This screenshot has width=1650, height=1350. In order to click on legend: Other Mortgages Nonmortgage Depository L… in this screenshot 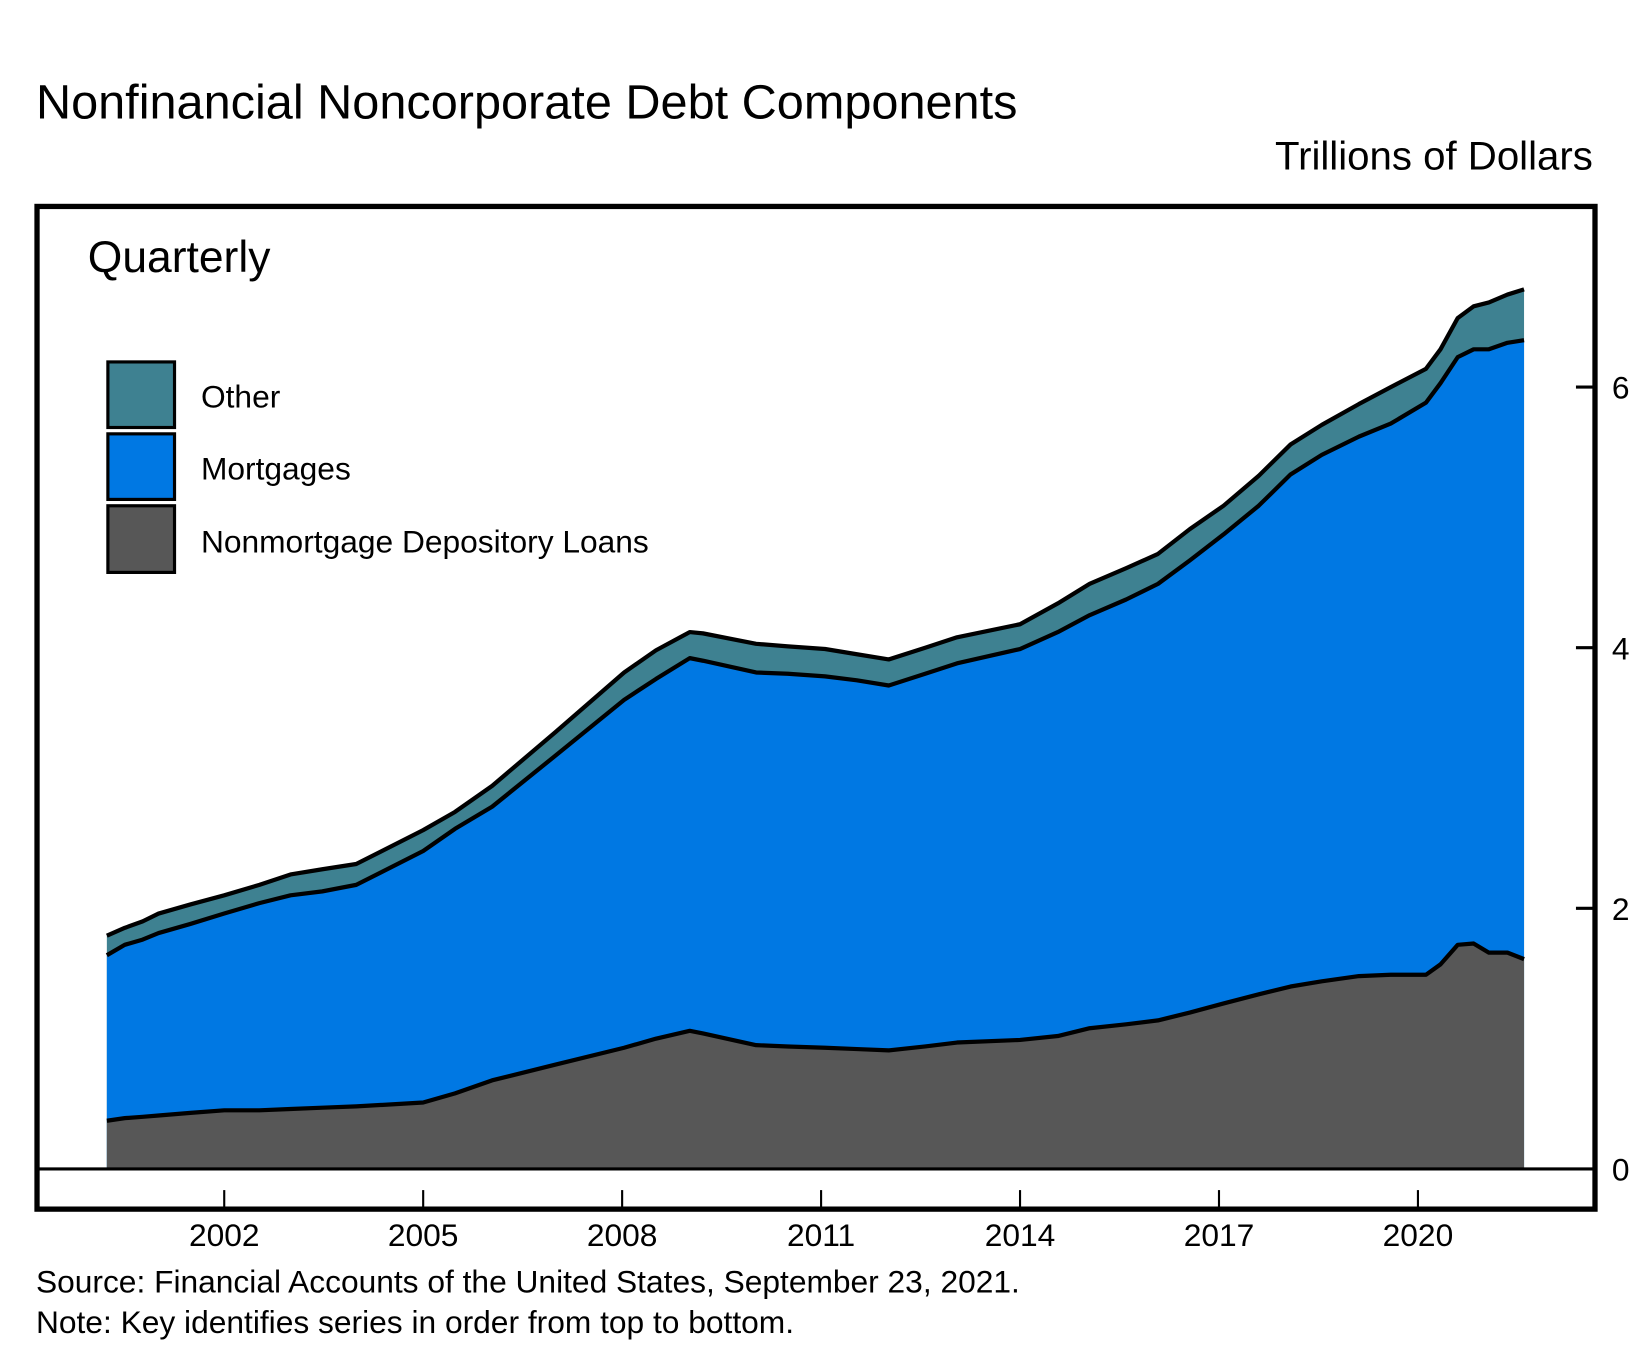, I will do `click(377, 467)`.